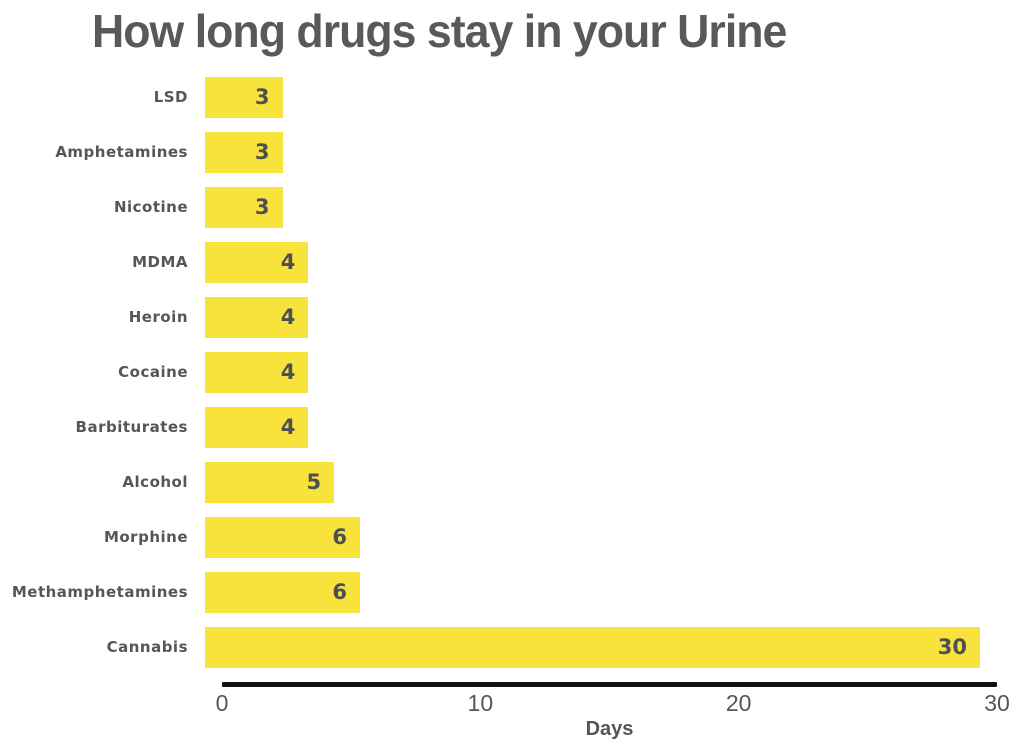 The image size is (1024, 743). Describe the element at coordinates (150, 207) in the screenshot. I see `category-label: Nicotine` at that location.